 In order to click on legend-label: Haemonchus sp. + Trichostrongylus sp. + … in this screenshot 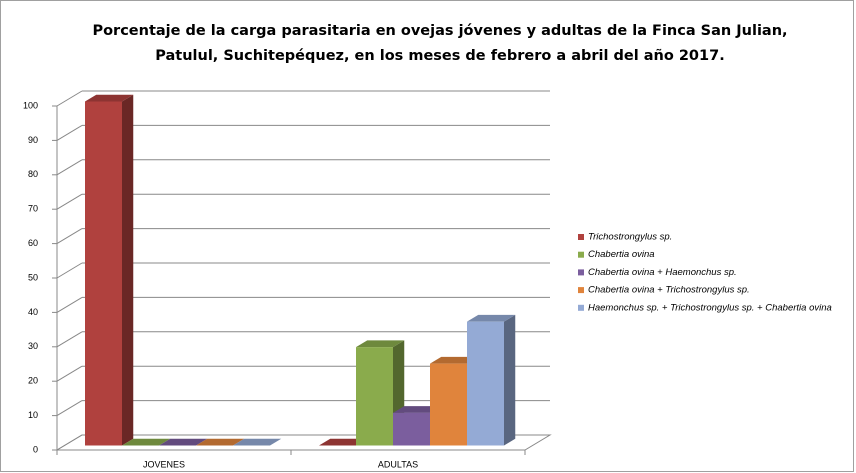, I will do `click(710, 307)`.